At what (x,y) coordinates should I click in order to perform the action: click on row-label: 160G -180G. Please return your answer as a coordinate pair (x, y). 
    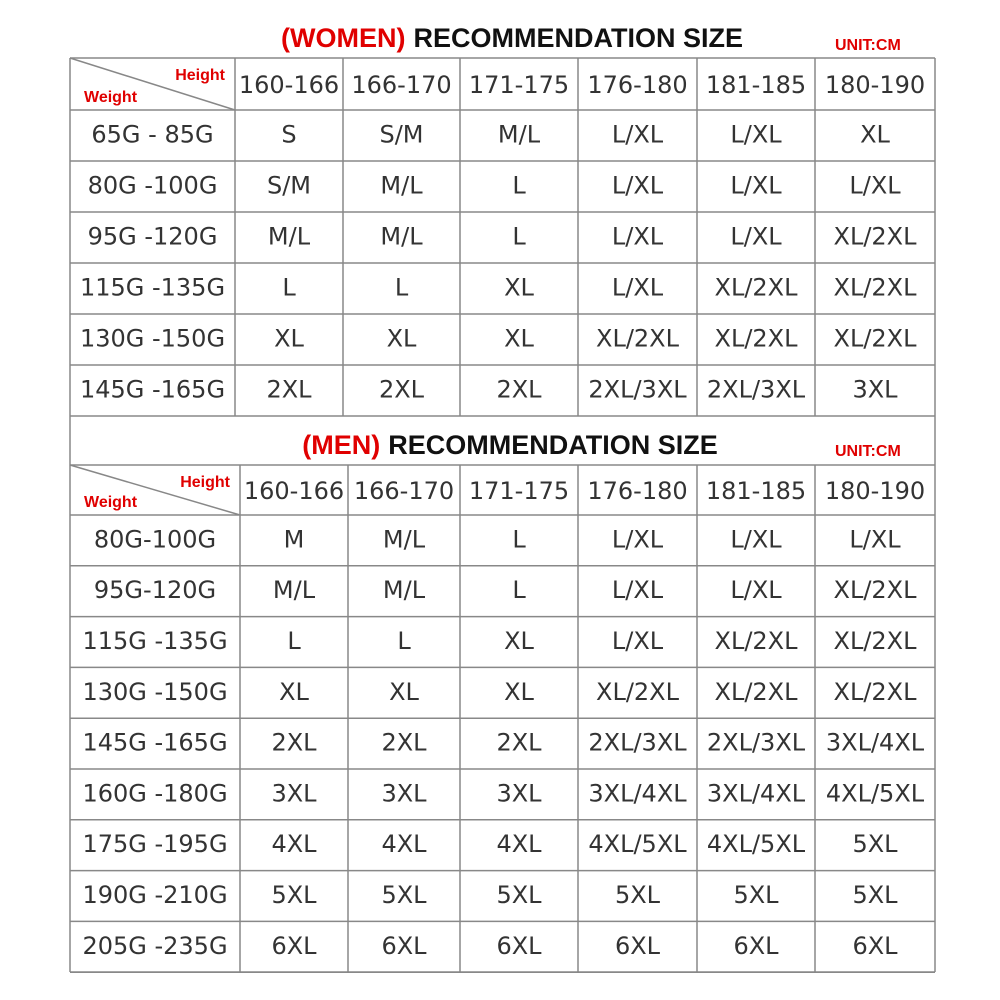
    Looking at the image, I should click on (154, 793).